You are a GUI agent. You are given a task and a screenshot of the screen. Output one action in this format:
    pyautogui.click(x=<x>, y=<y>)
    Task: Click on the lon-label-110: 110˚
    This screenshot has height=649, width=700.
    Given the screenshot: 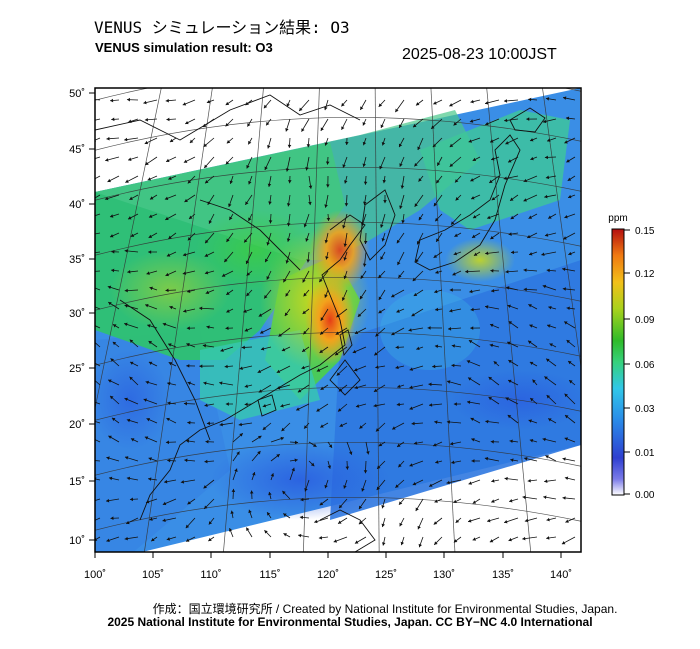 What is the action you would take?
    pyautogui.click(x=210, y=575)
    